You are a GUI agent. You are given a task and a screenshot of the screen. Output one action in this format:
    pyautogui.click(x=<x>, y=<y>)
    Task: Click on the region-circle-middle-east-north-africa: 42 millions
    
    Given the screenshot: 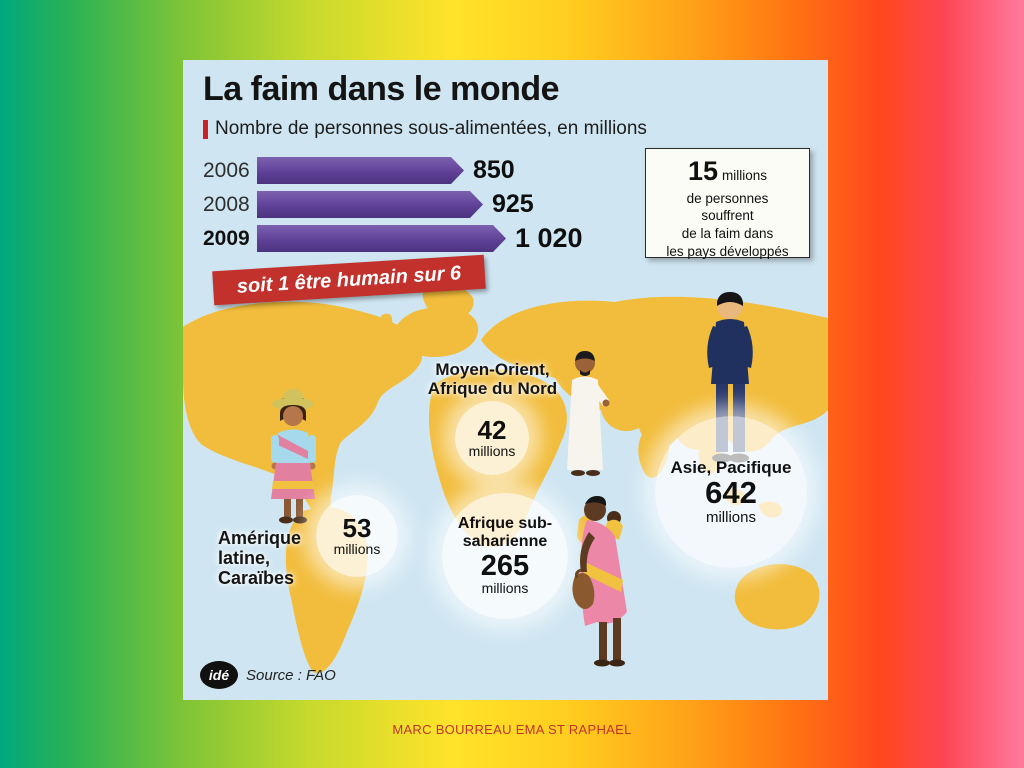 What is the action you would take?
    pyautogui.click(x=492, y=438)
    